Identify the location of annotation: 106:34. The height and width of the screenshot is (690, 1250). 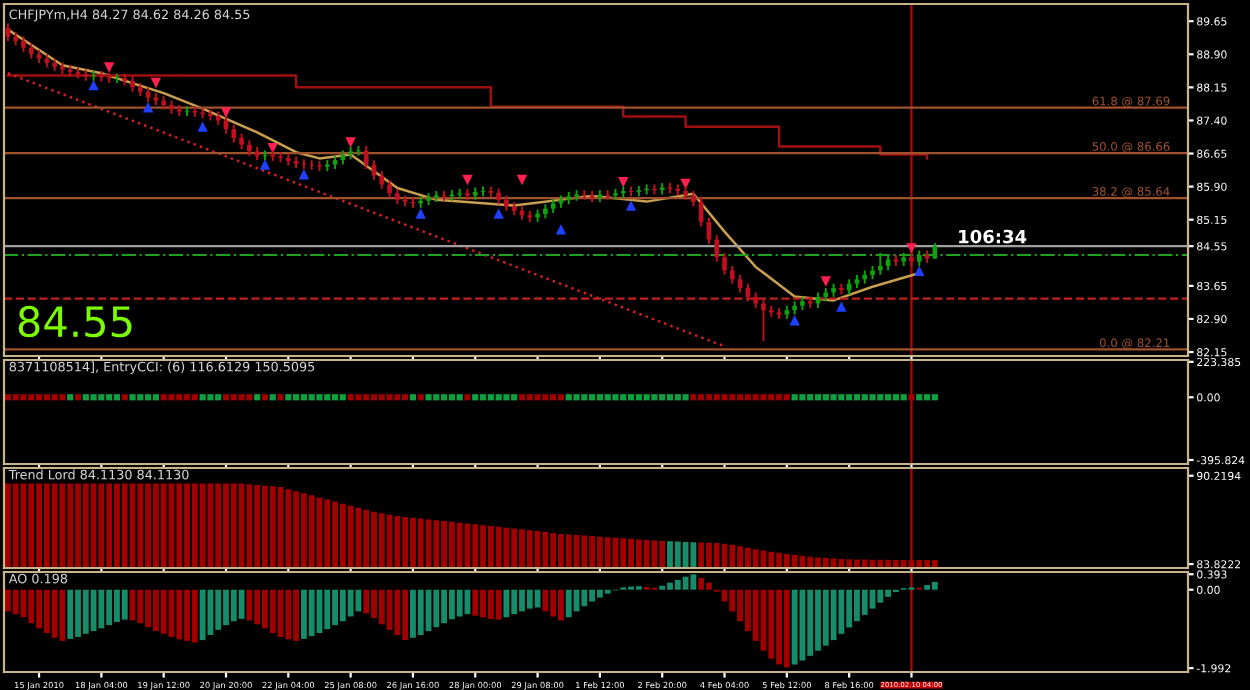
(993, 236).